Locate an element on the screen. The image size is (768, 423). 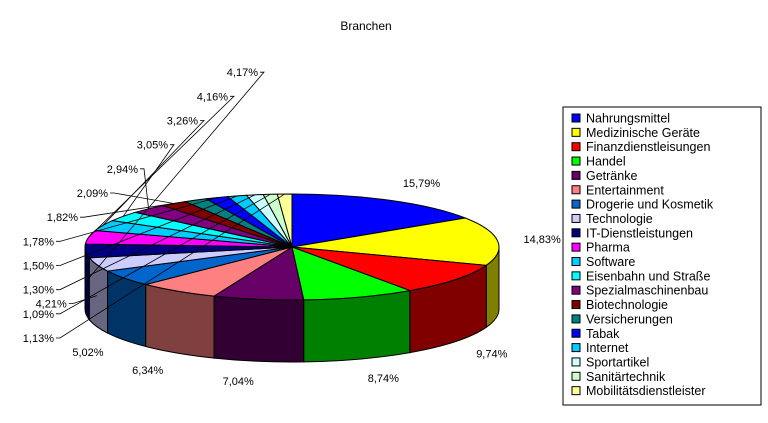
data-label-tabak: 1,78% is located at coordinates (38, 242).